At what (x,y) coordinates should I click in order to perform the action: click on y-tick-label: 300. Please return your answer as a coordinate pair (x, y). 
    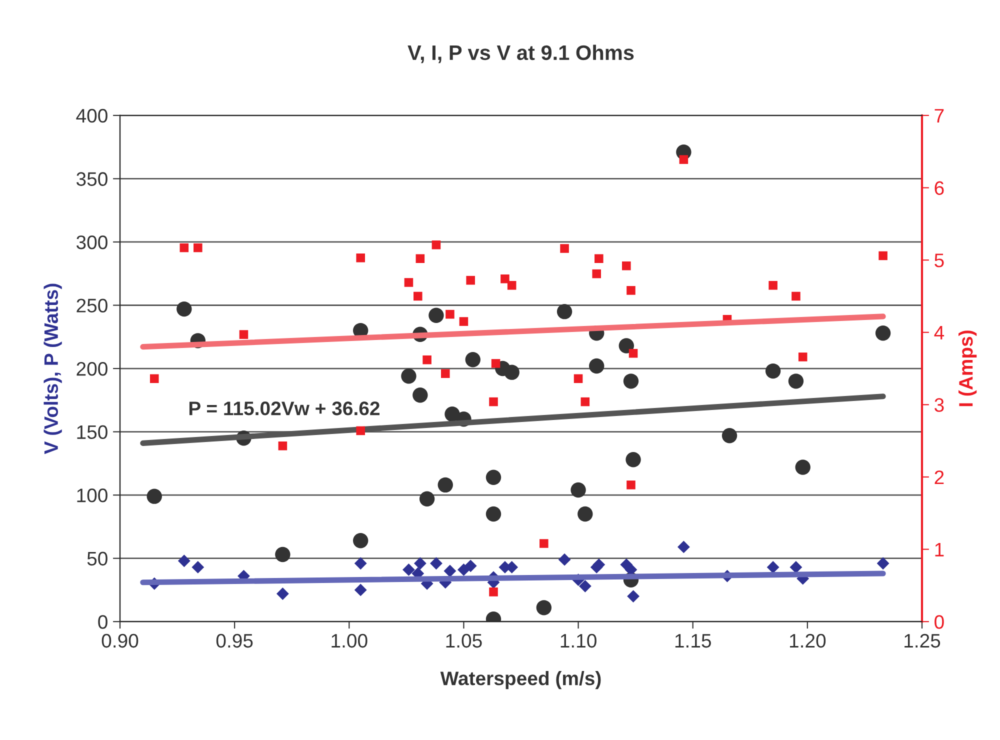
    Looking at the image, I should click on (92, 242).